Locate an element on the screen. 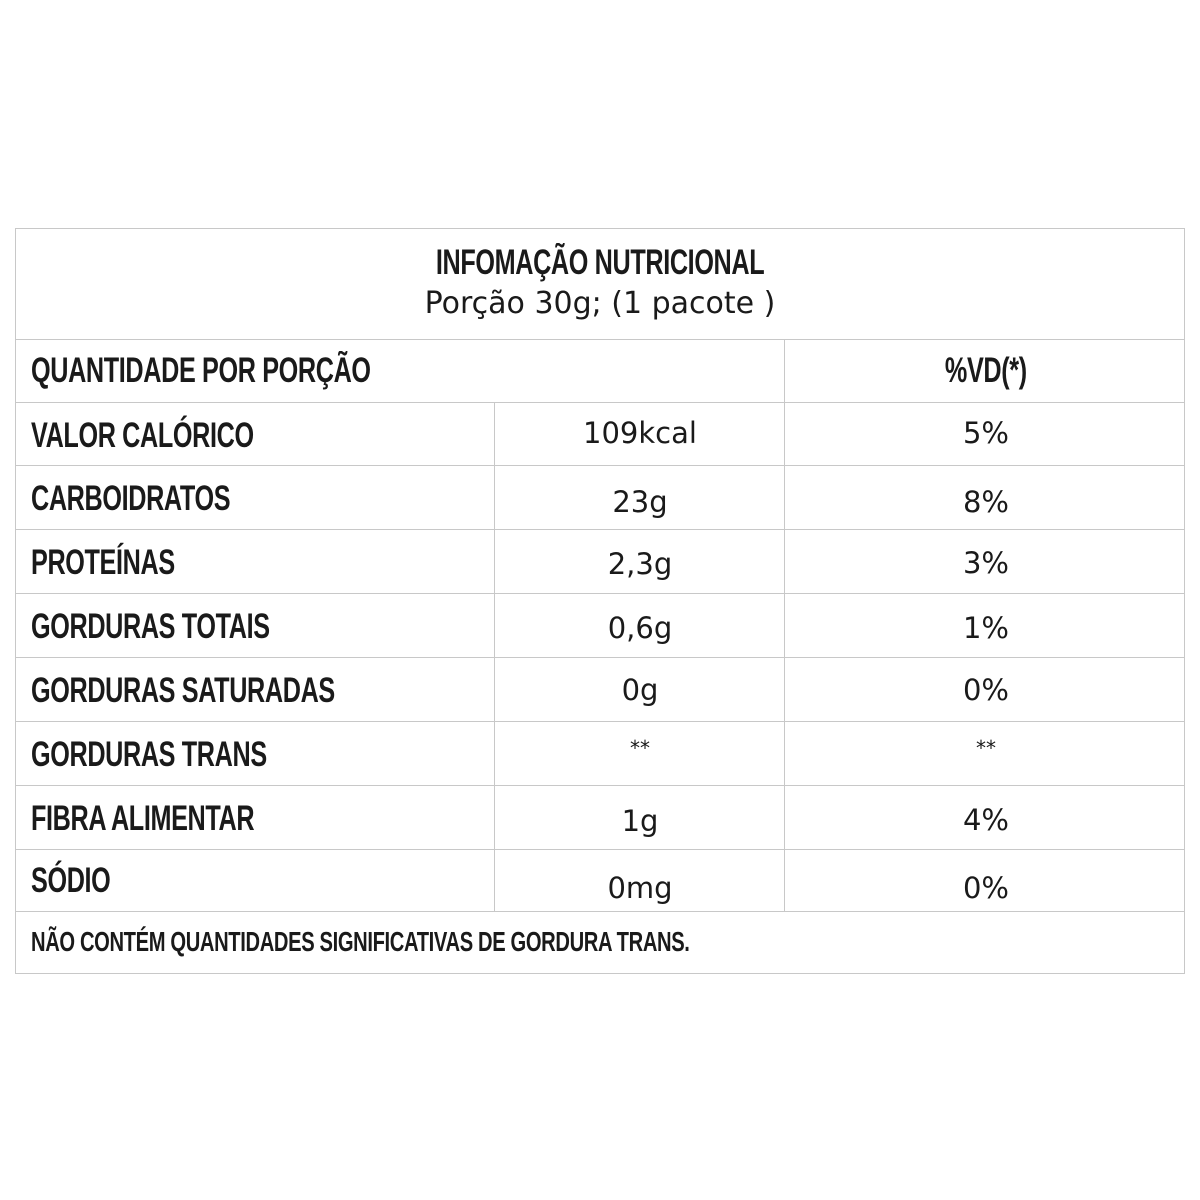  quantity-header: QUANTIDADE POR PORÇÃO is located at coordinates (201, 370).